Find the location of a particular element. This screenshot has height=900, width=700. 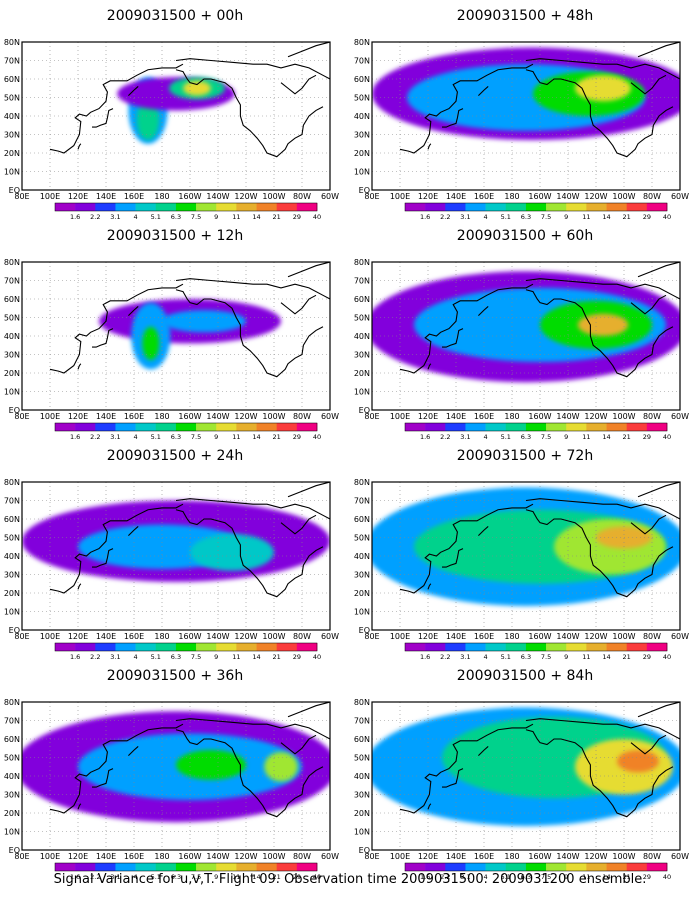

panel-title: 2009031500 + 48h is located at coordinates (525, 16).